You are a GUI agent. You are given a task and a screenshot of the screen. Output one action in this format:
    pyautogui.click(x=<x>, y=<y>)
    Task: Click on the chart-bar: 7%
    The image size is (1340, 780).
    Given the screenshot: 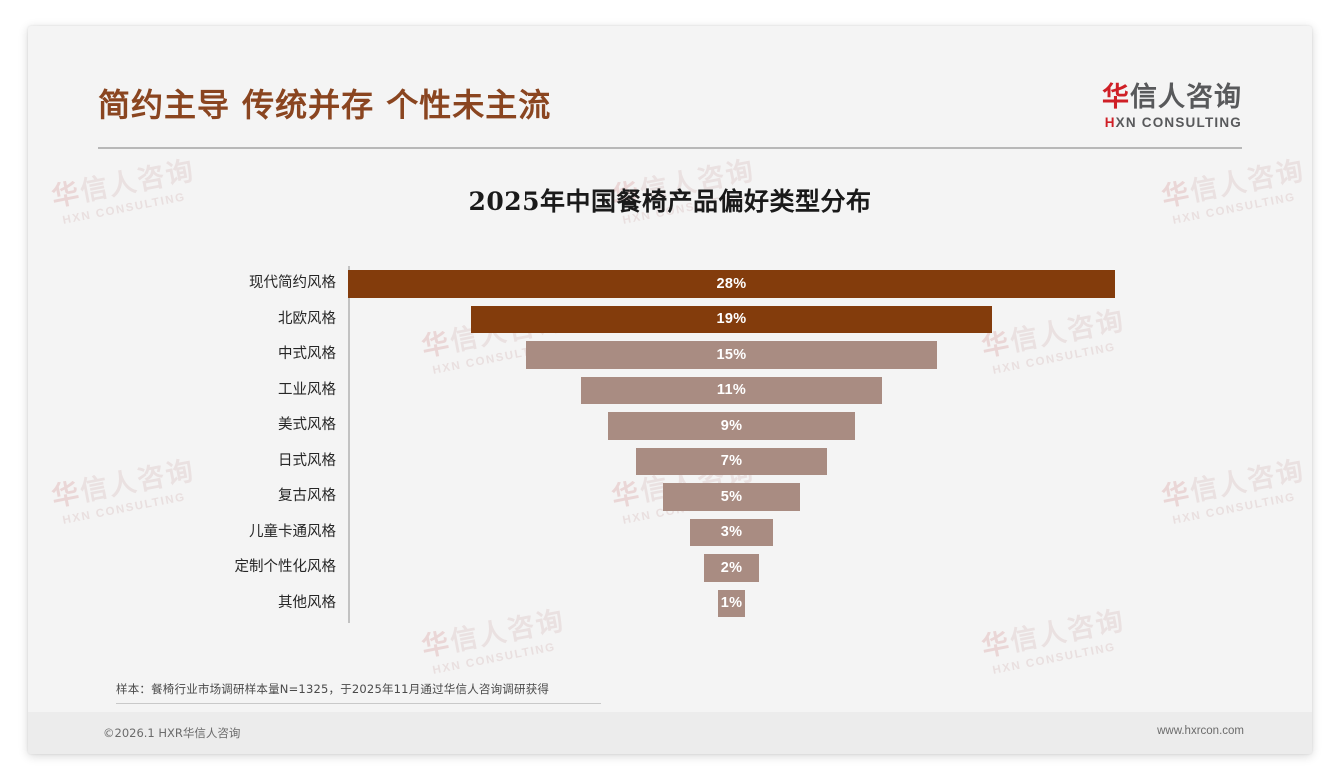 What is the action you would take?
    pyautogui.click(x=731, y=461)
    